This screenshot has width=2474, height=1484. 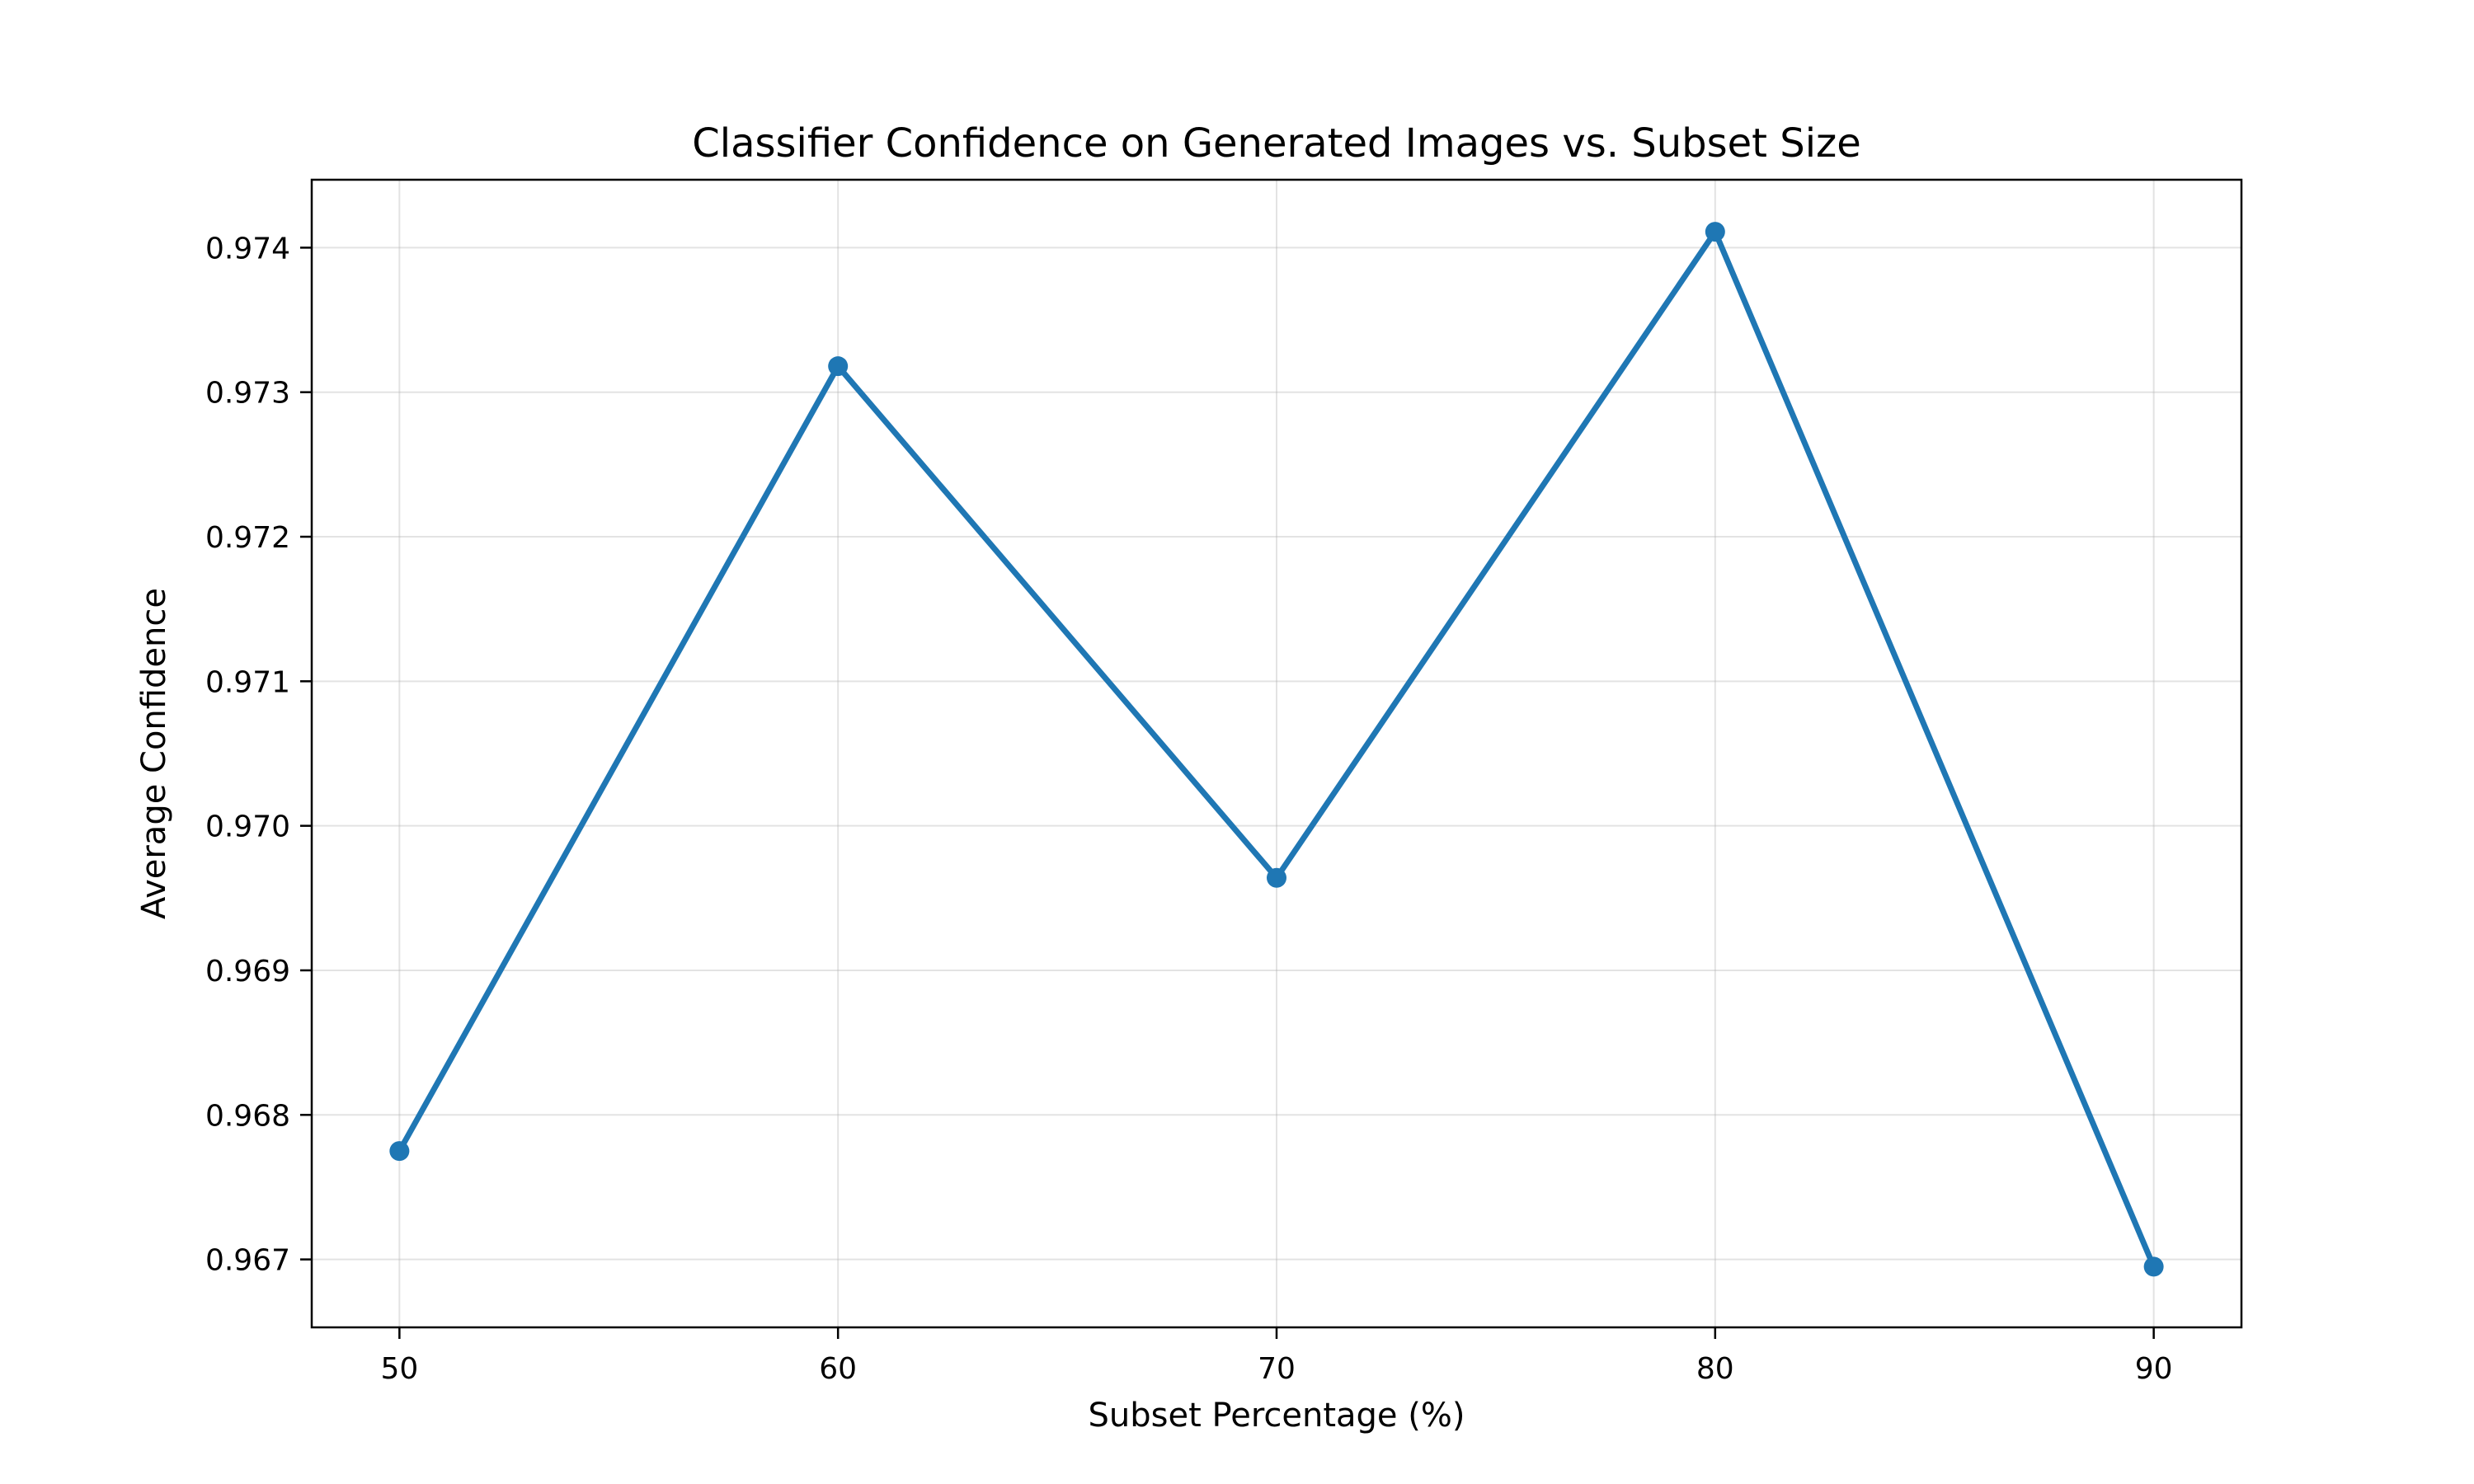 I want to click on x-tick-label: 60, so click(x=838, y=1369).